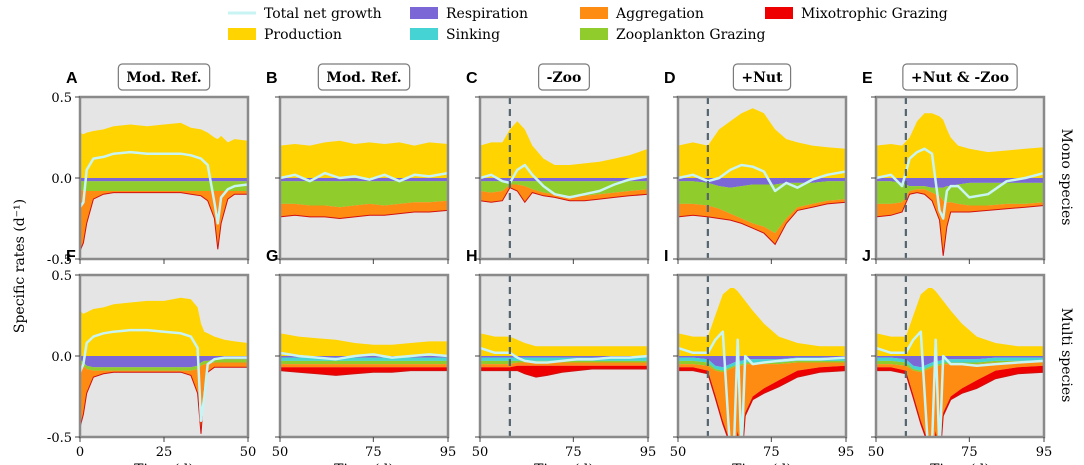 Image resolution: width=1084 pixels, height=465 pixels. What do you see at coordinates (272, 78) in the screenshot?
I see `panel-letter: B` at bounding box center [272, 78].